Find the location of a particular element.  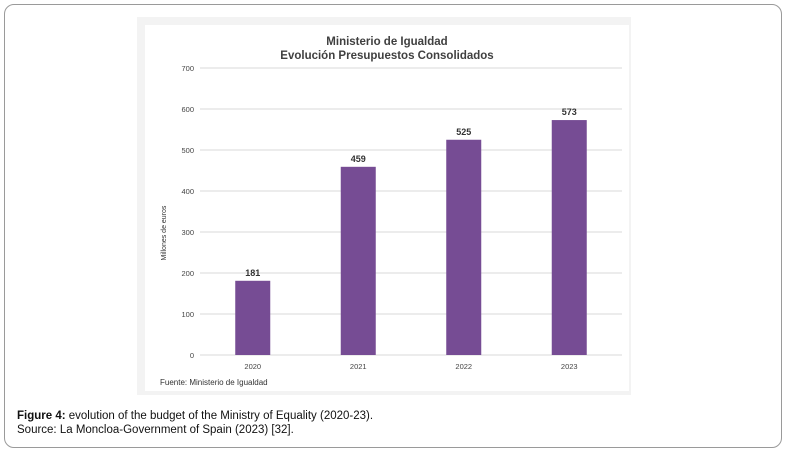

y-tick-label: 700 is located at coordinates (187, 68).